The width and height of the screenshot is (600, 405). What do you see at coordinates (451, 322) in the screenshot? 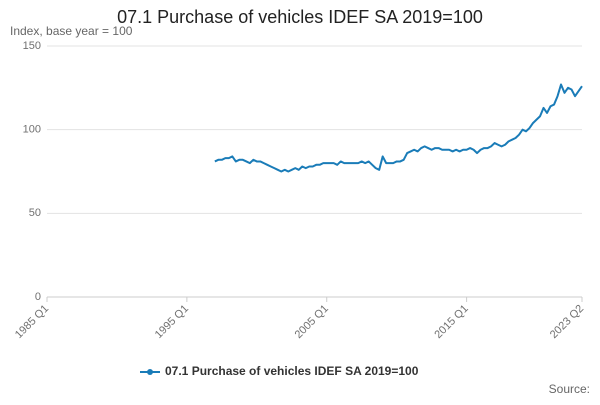
I see `x-tick-label: 2015 Q1` at bounding box center [451, 322].